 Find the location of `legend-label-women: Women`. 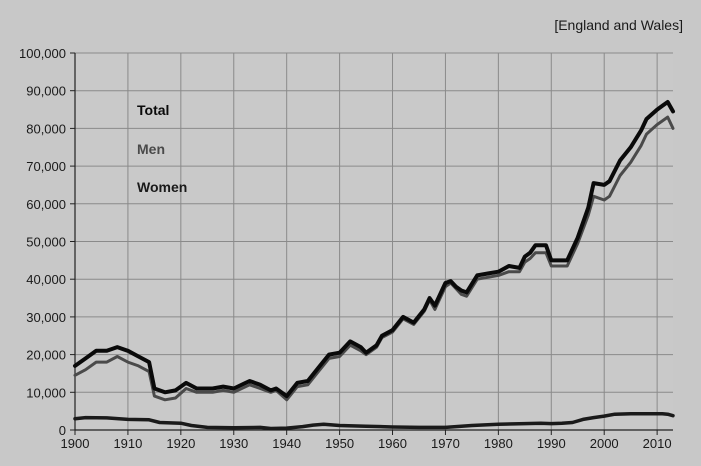

legend-label-women: Women is located at coordinates (162, 187).